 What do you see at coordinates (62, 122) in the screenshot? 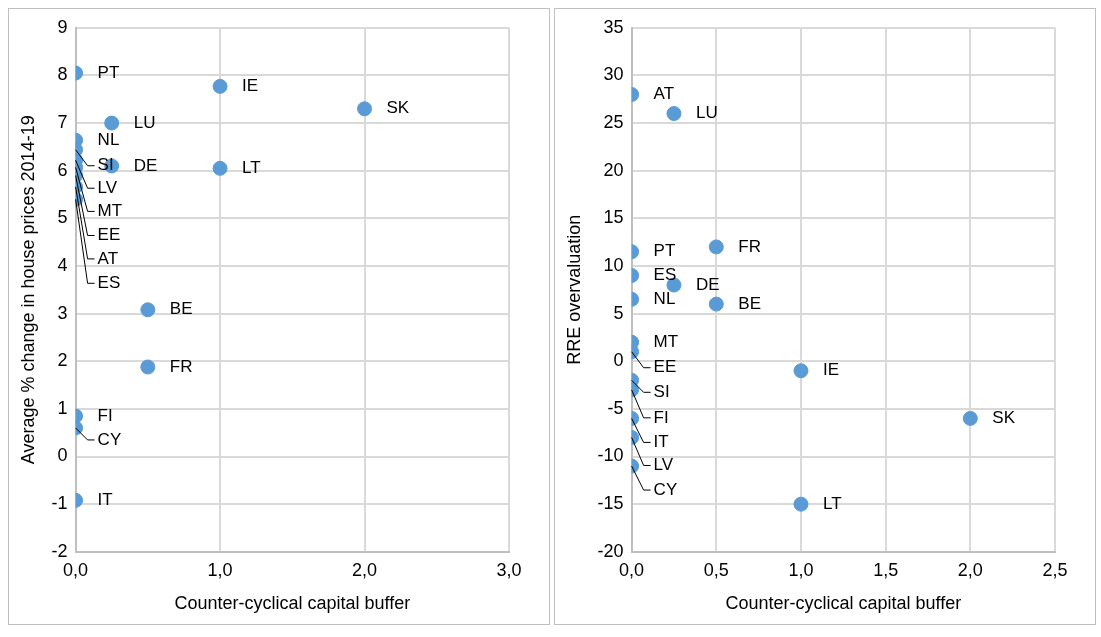
I see `y-tick-label: 7` at bounding box center [62, 122].